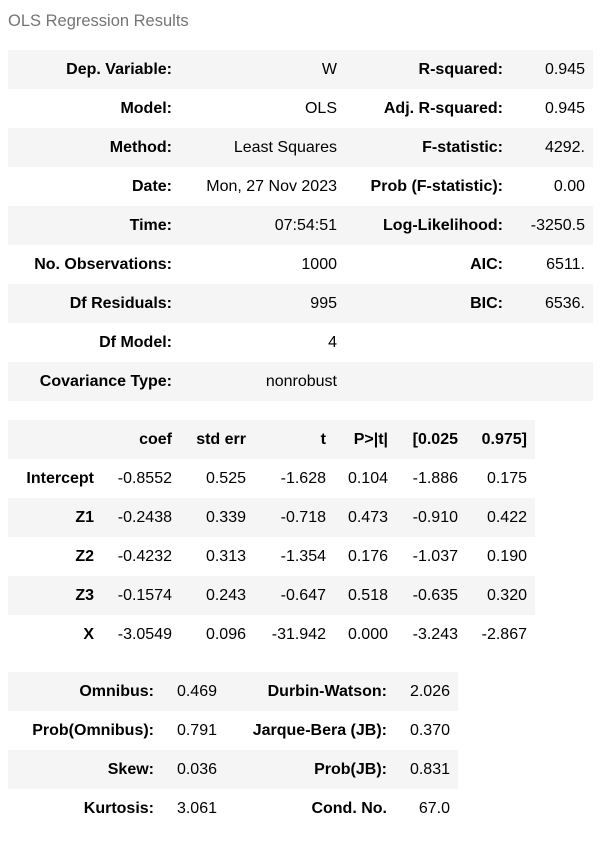 The image size is (613, 849). Describe the element at coordinates (435, 556) in the screenshot. I see `cell-value: -1.037` at that location.